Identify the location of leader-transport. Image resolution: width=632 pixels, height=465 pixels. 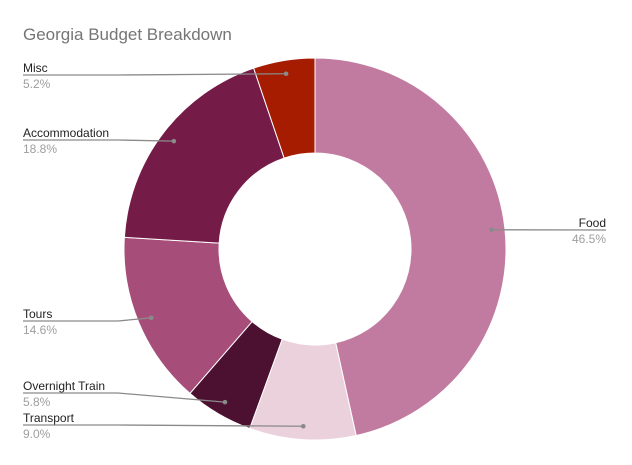
(163, 425).